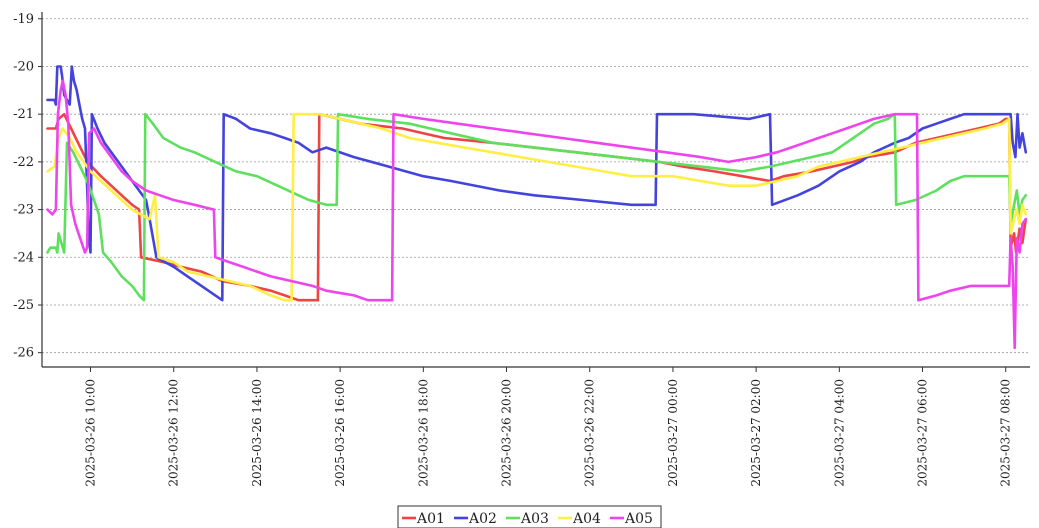  What do you see at coordinates (839, 433) in the screenshot?
I see `x-tick-label: 2025-03-27 04:00` at bounding box center [839, 433].